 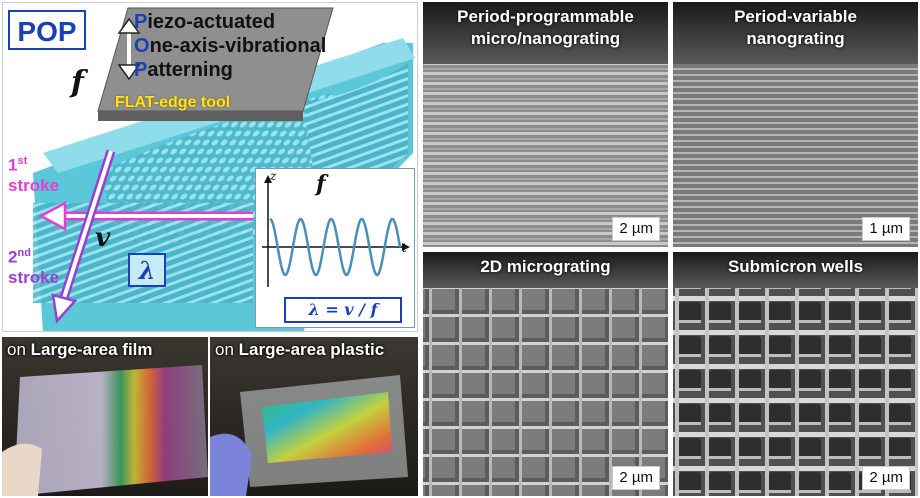 I want to click on sine-wave, so click(x=335, y=247).